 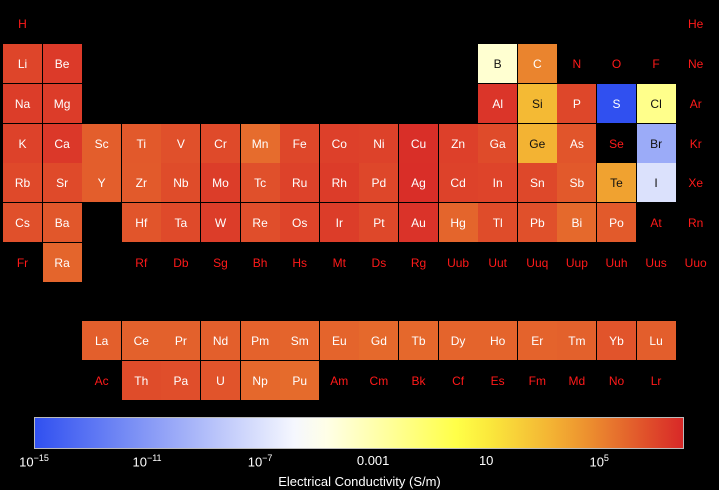 What do you see at coordinates (458, 262) in the screenshot?
I see `element-cell-uub: Uub` at bounding box center [458, 262].